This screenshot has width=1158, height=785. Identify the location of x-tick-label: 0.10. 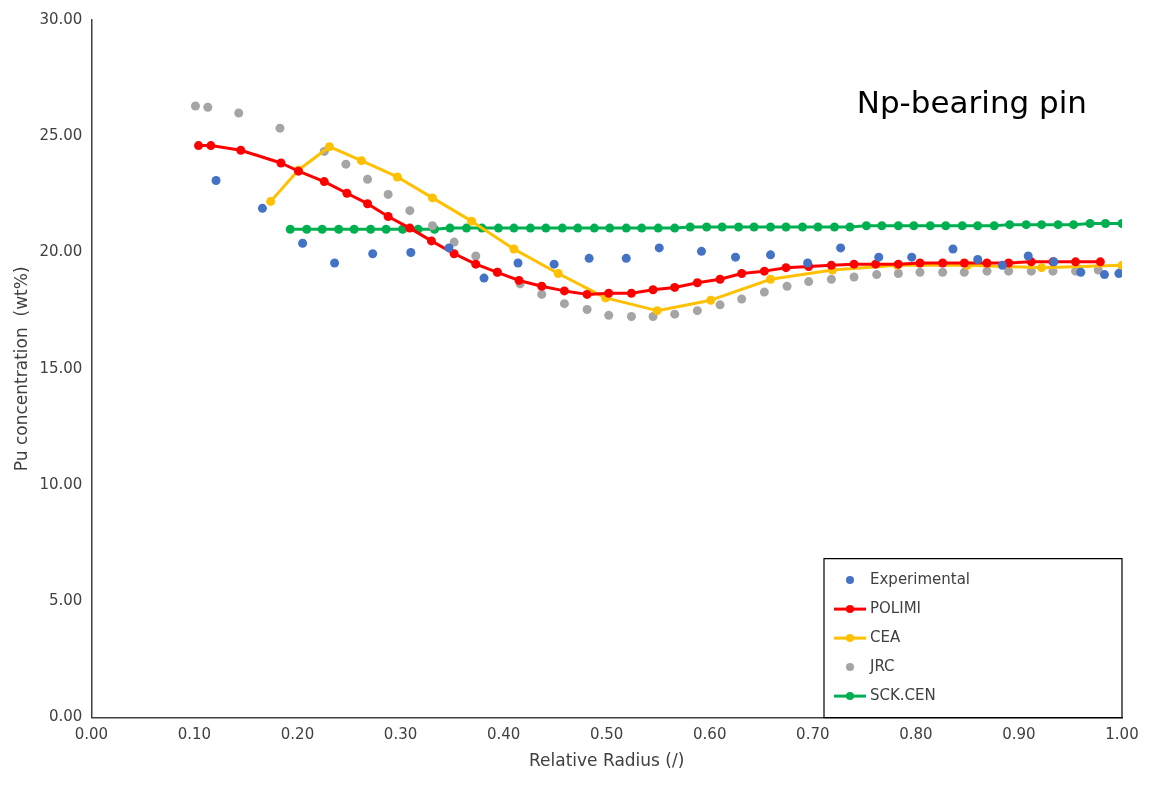
(194, 734).